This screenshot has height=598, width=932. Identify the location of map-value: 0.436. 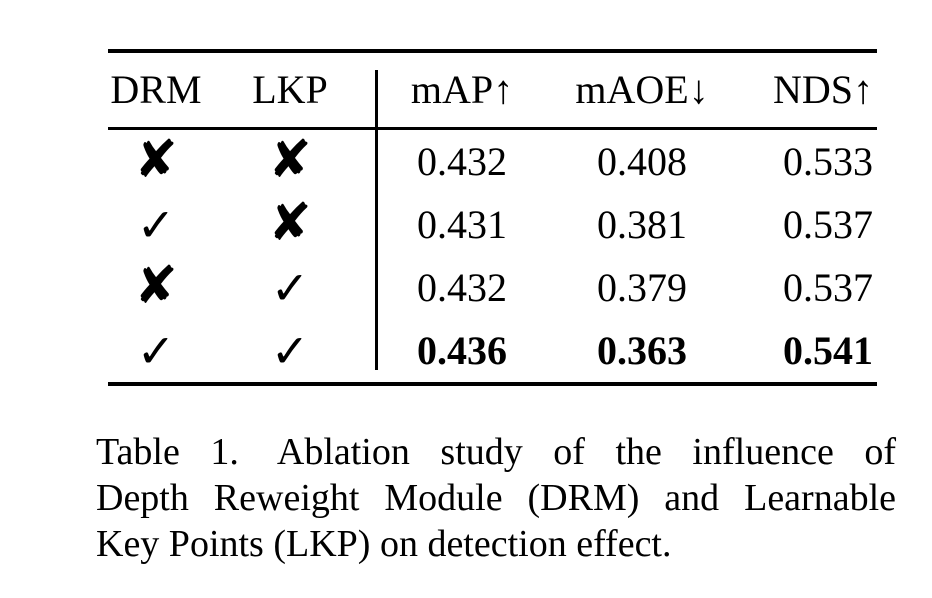
(462, 350).